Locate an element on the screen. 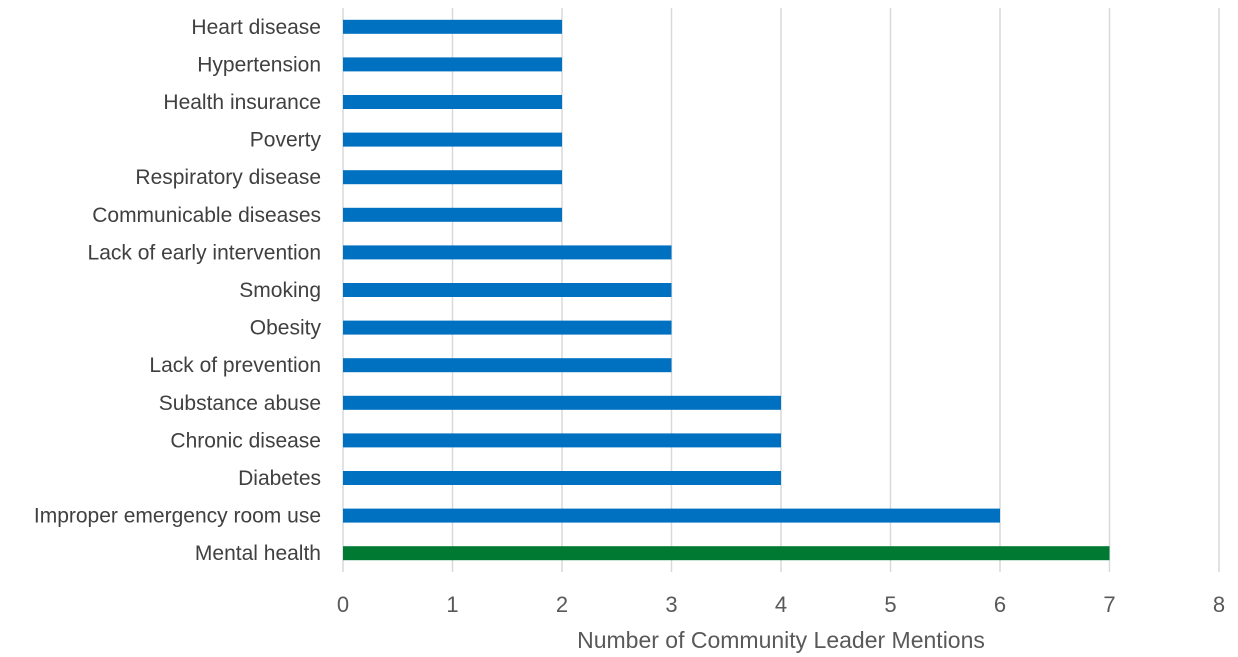 This screenshot has width=1238, height=657. category-label: Chronic disease is located at coordinates (245, 440).